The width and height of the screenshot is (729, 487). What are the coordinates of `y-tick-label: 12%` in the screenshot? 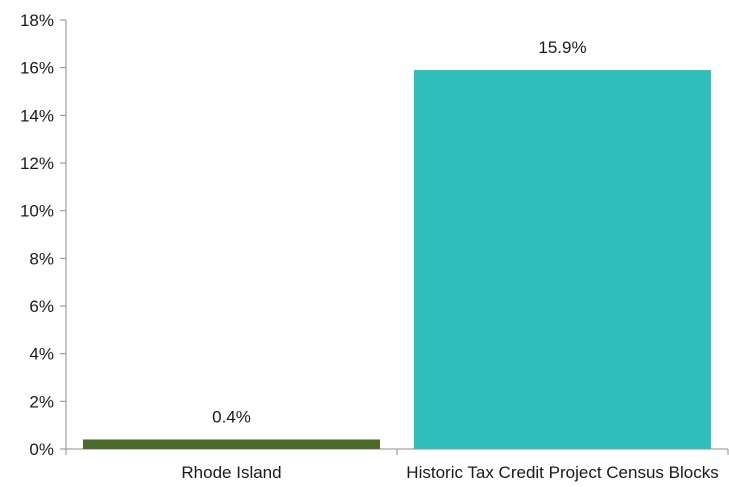 It's located at (37, 163).